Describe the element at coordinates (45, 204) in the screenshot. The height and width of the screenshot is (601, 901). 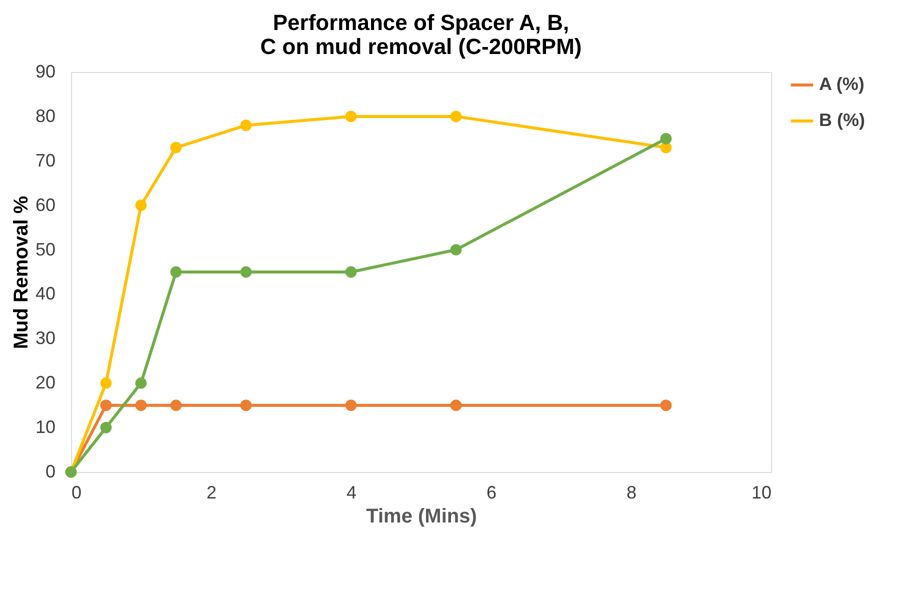
I see `y-tick-label: 60` at that location.